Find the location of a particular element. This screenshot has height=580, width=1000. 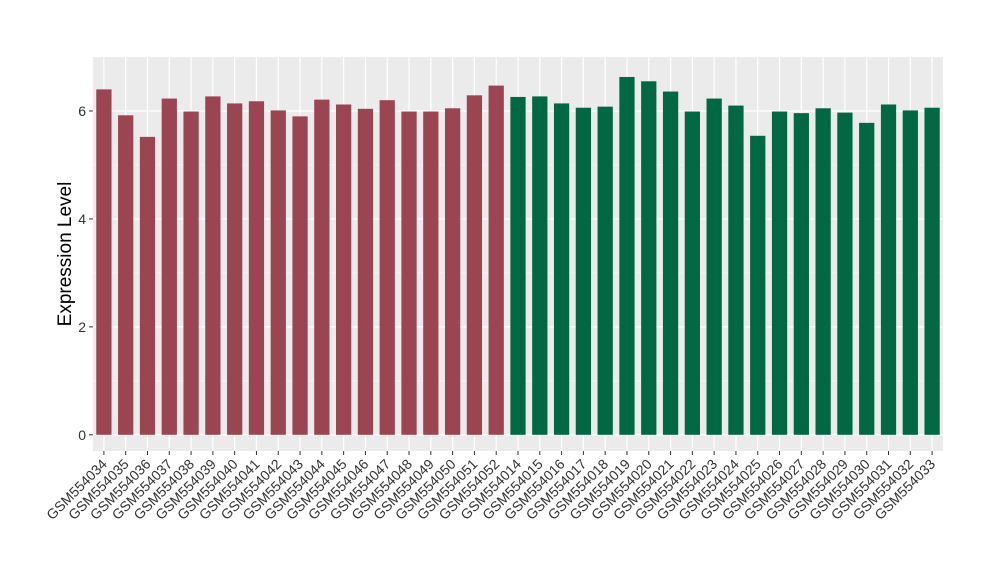

bar-GSM554018 is located at coordinates (605, 270).